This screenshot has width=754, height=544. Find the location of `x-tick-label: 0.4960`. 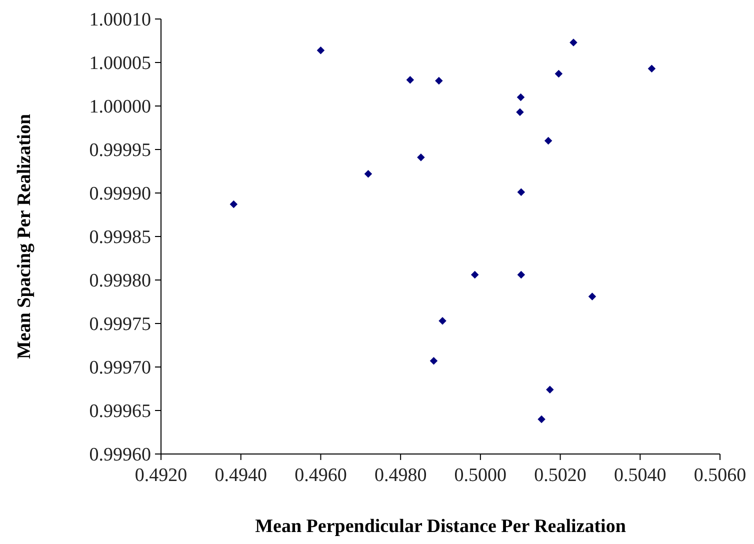

x-tick-label: 0.4960 is located at coordinates (320, 475).